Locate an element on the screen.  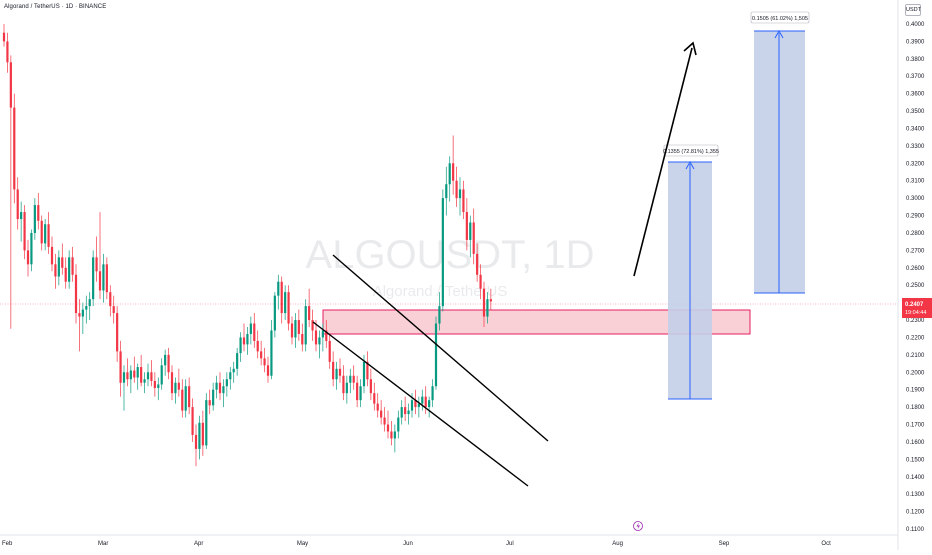
price-tick-label: 0.1600 is located at coordinates (915, 443).